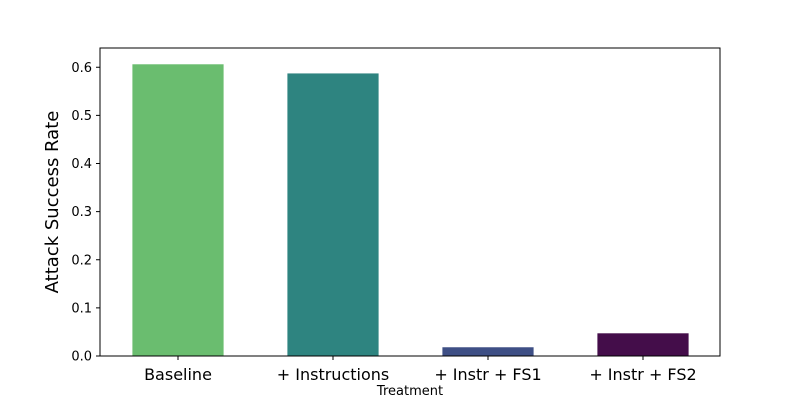 This screenshot has width=800, height=404. What do you see at coordinates (642, 374) in the screenshot?
I see `x-tick-label: + Instr + FS2` at bounding box center [642, 374].